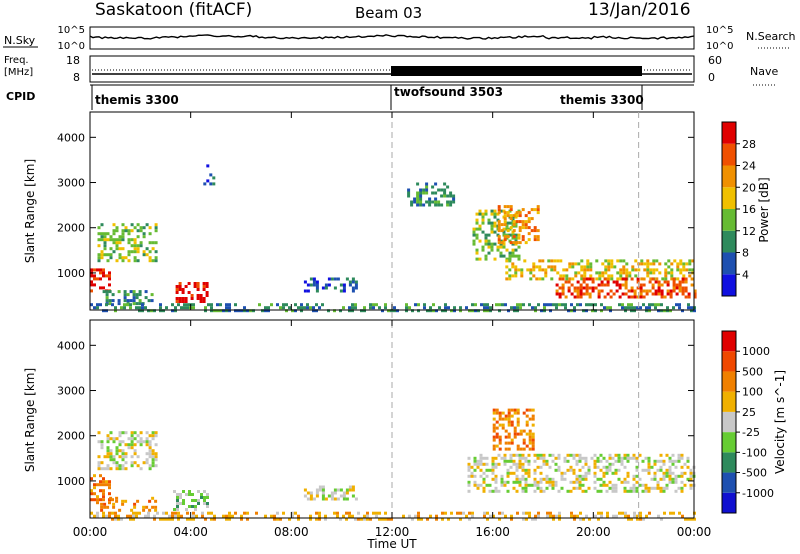 The image size is (800, 554). Describe the element at coordinates (754, 452) in the screenshot. I see `colorbar-tick-label: -100` at that location.